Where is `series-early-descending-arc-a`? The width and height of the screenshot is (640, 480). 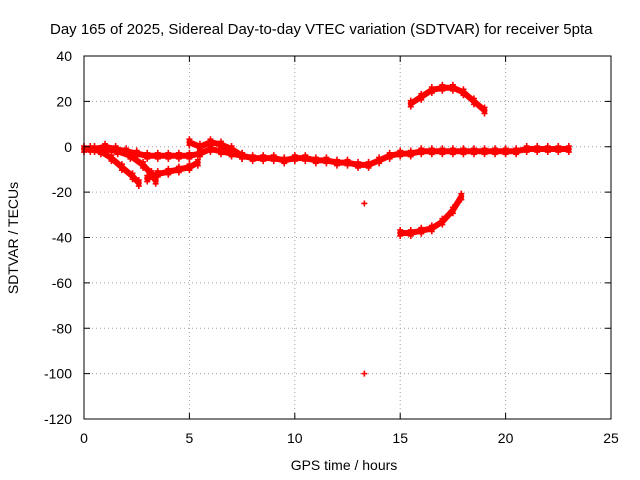
series-early-descending-arc-a is located at coordinates (114, 166).